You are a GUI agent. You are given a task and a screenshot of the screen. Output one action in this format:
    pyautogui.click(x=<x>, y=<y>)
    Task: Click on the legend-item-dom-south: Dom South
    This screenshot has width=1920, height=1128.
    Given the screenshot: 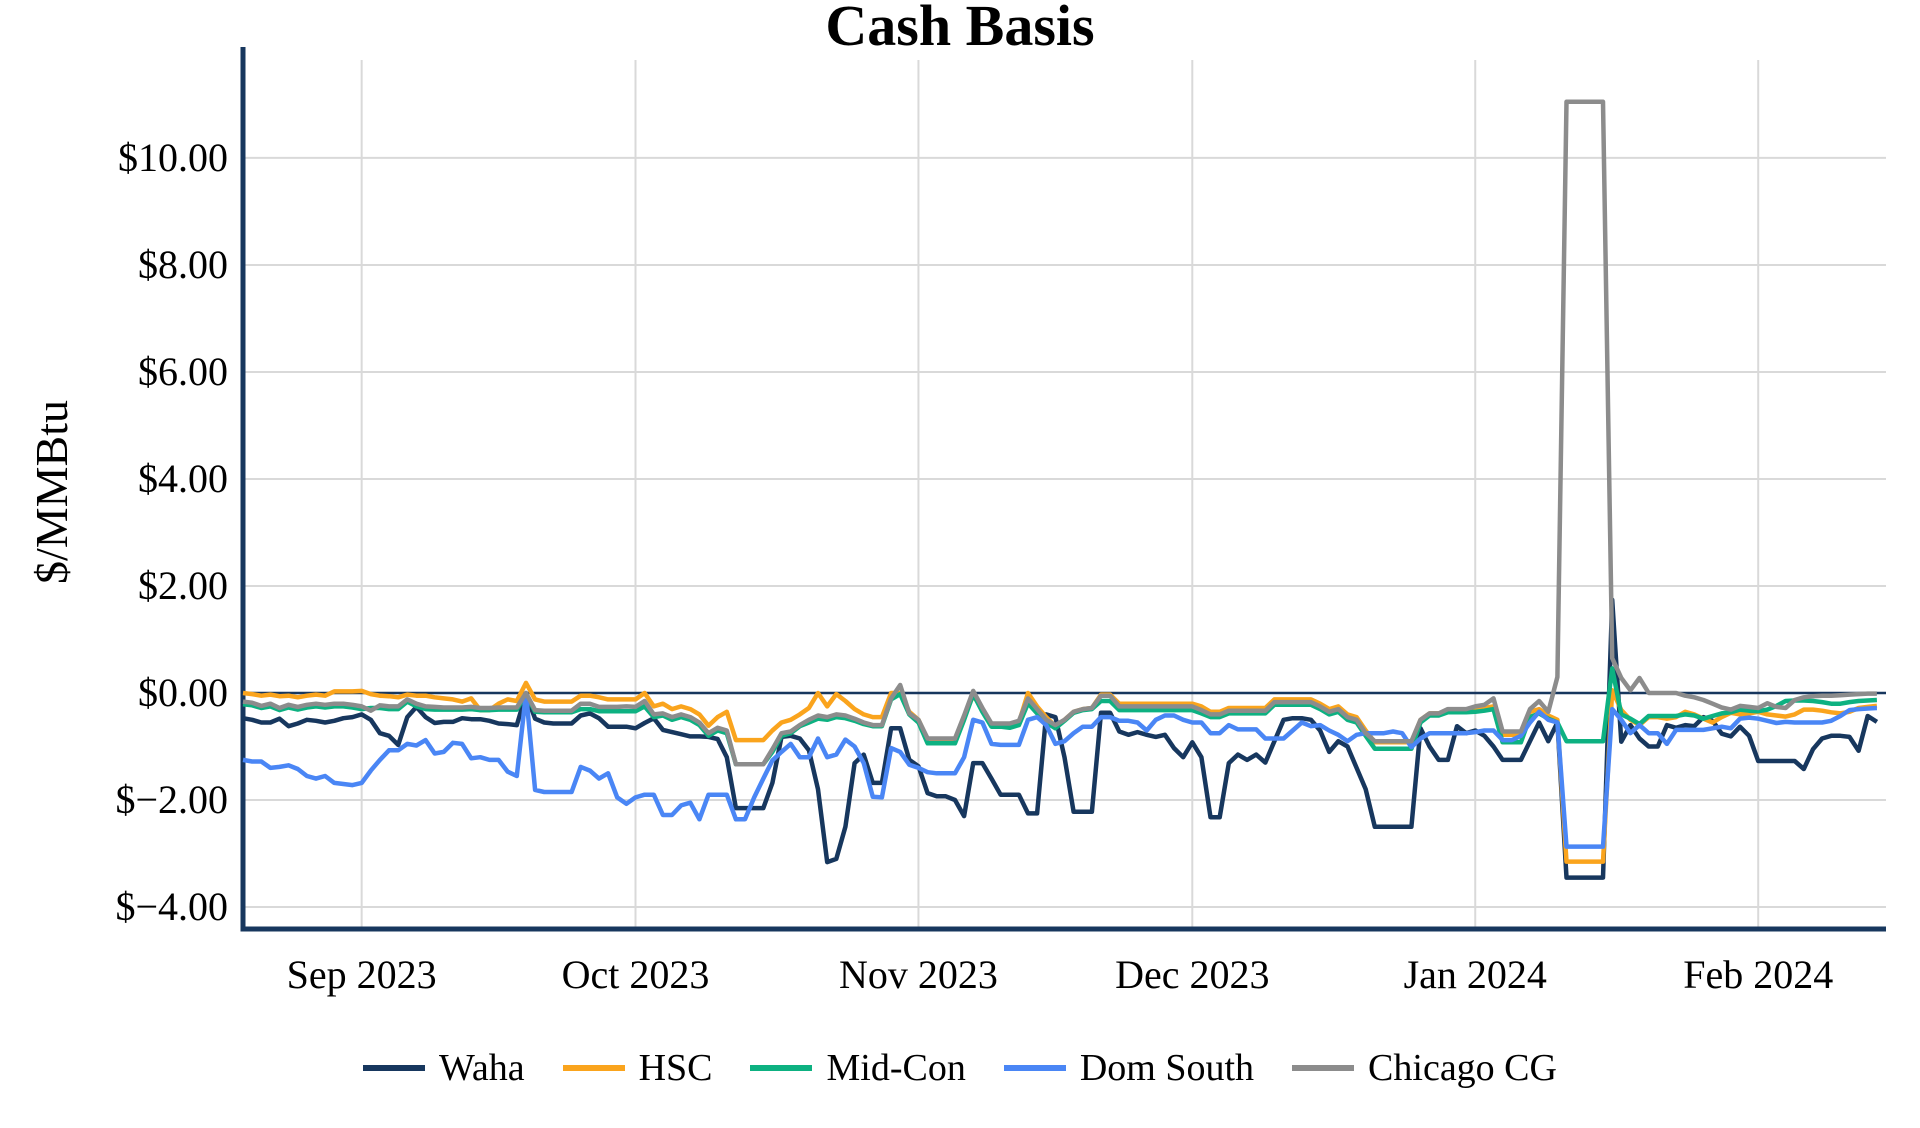 What is the action you would take?
    pyautogui.click(x=1129, y=1068)
    